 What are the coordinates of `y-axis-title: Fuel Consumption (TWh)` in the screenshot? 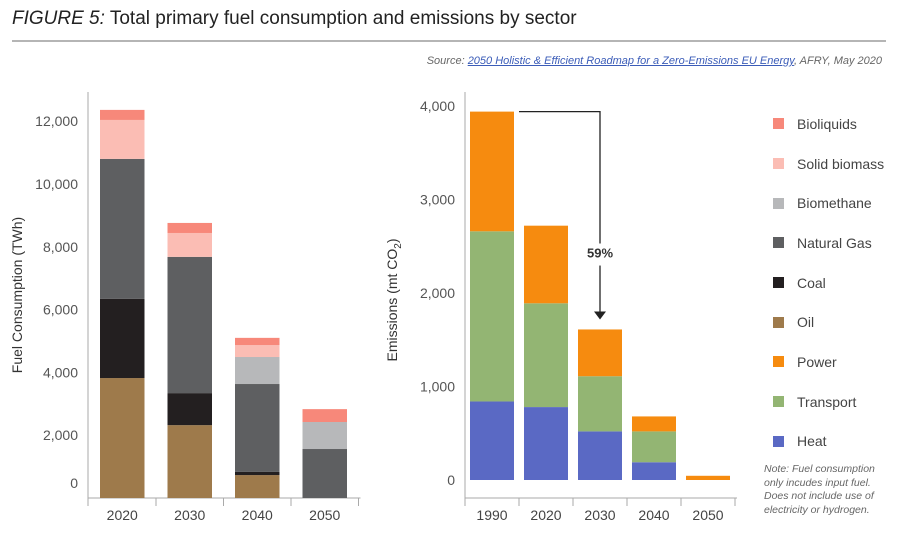 It's located at (17, 295).